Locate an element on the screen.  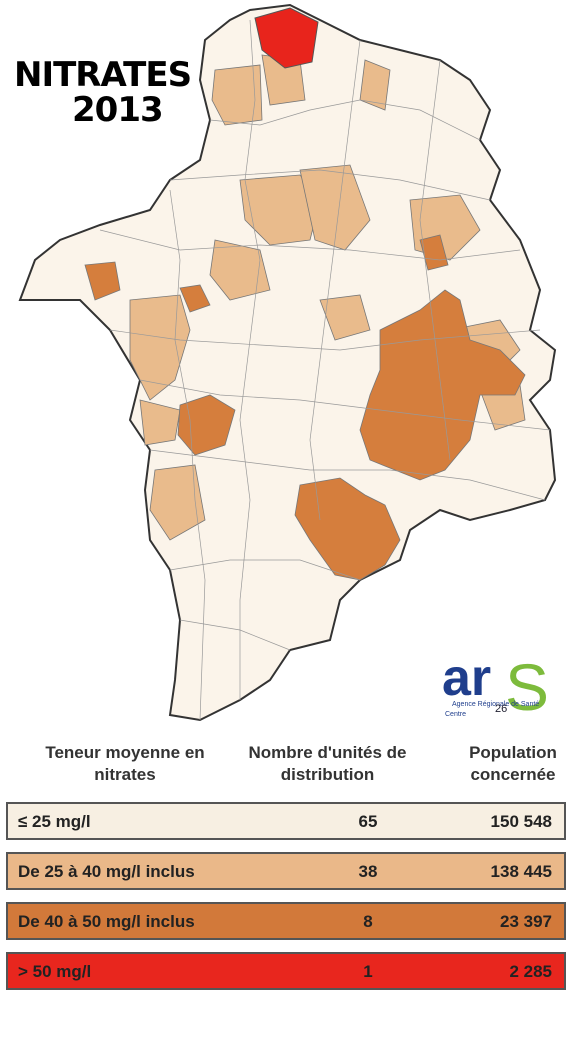
cell-class: De 40 à 50 mg/l inclus is located at coordinates (106, 921).